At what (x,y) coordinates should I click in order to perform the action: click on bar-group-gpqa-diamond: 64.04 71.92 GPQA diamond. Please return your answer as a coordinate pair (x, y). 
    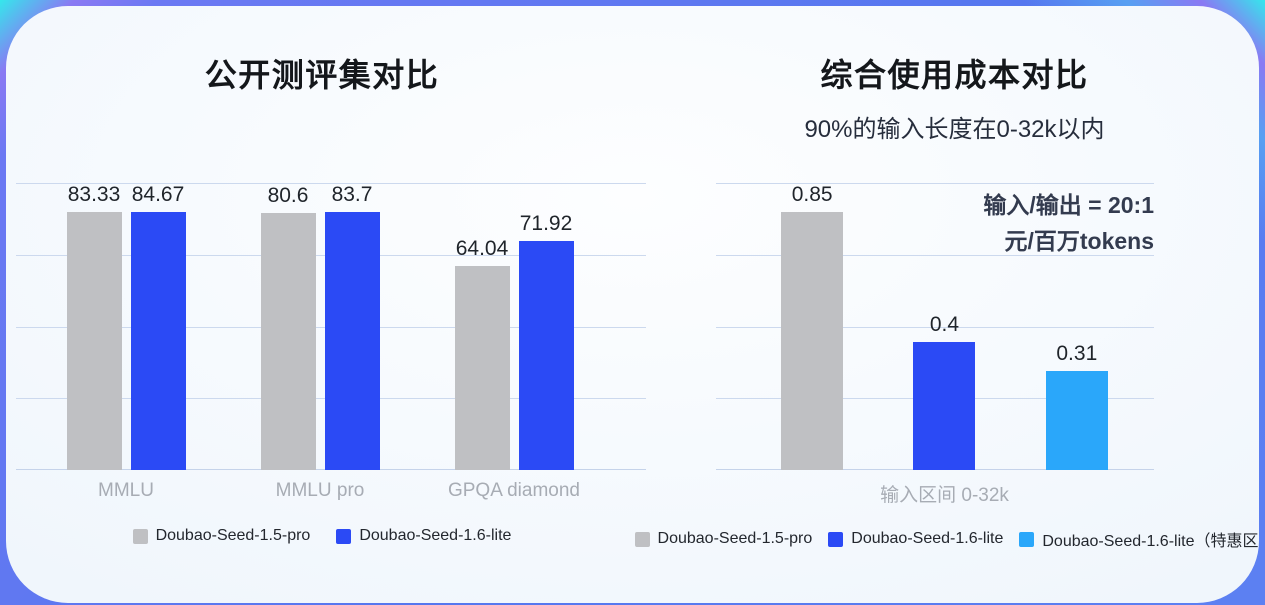
    Looking at the image, I should click on (514, 342).